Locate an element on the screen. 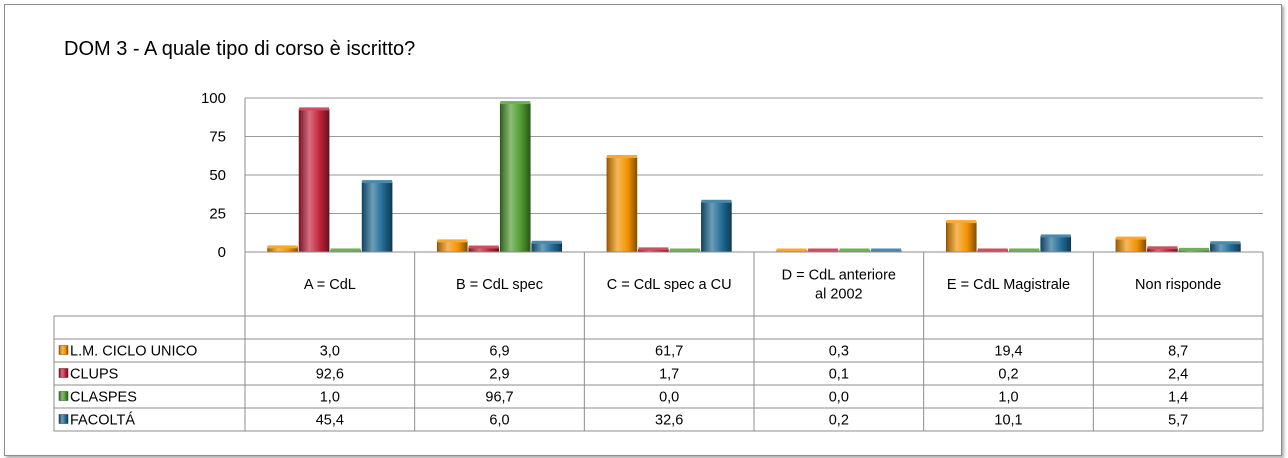  y-tick-label: 100 is located at coordinates (213, 98).